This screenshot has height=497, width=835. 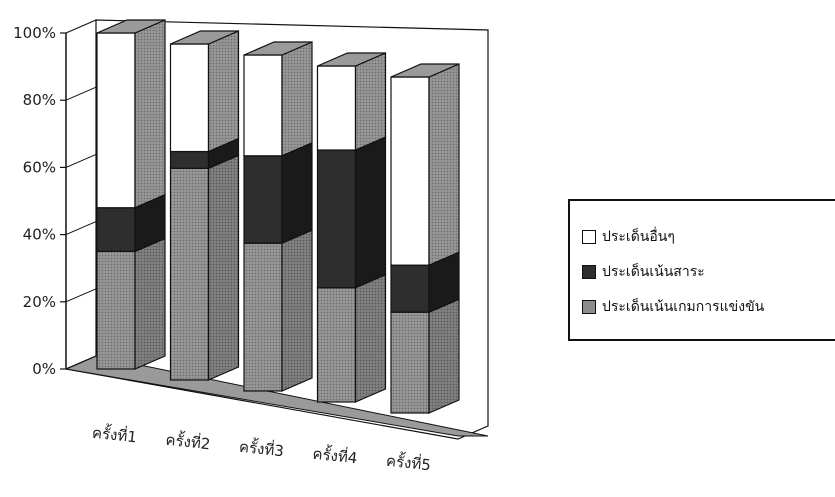 I want to click on y-tick-label: 100%, so click(x=34, y=33).